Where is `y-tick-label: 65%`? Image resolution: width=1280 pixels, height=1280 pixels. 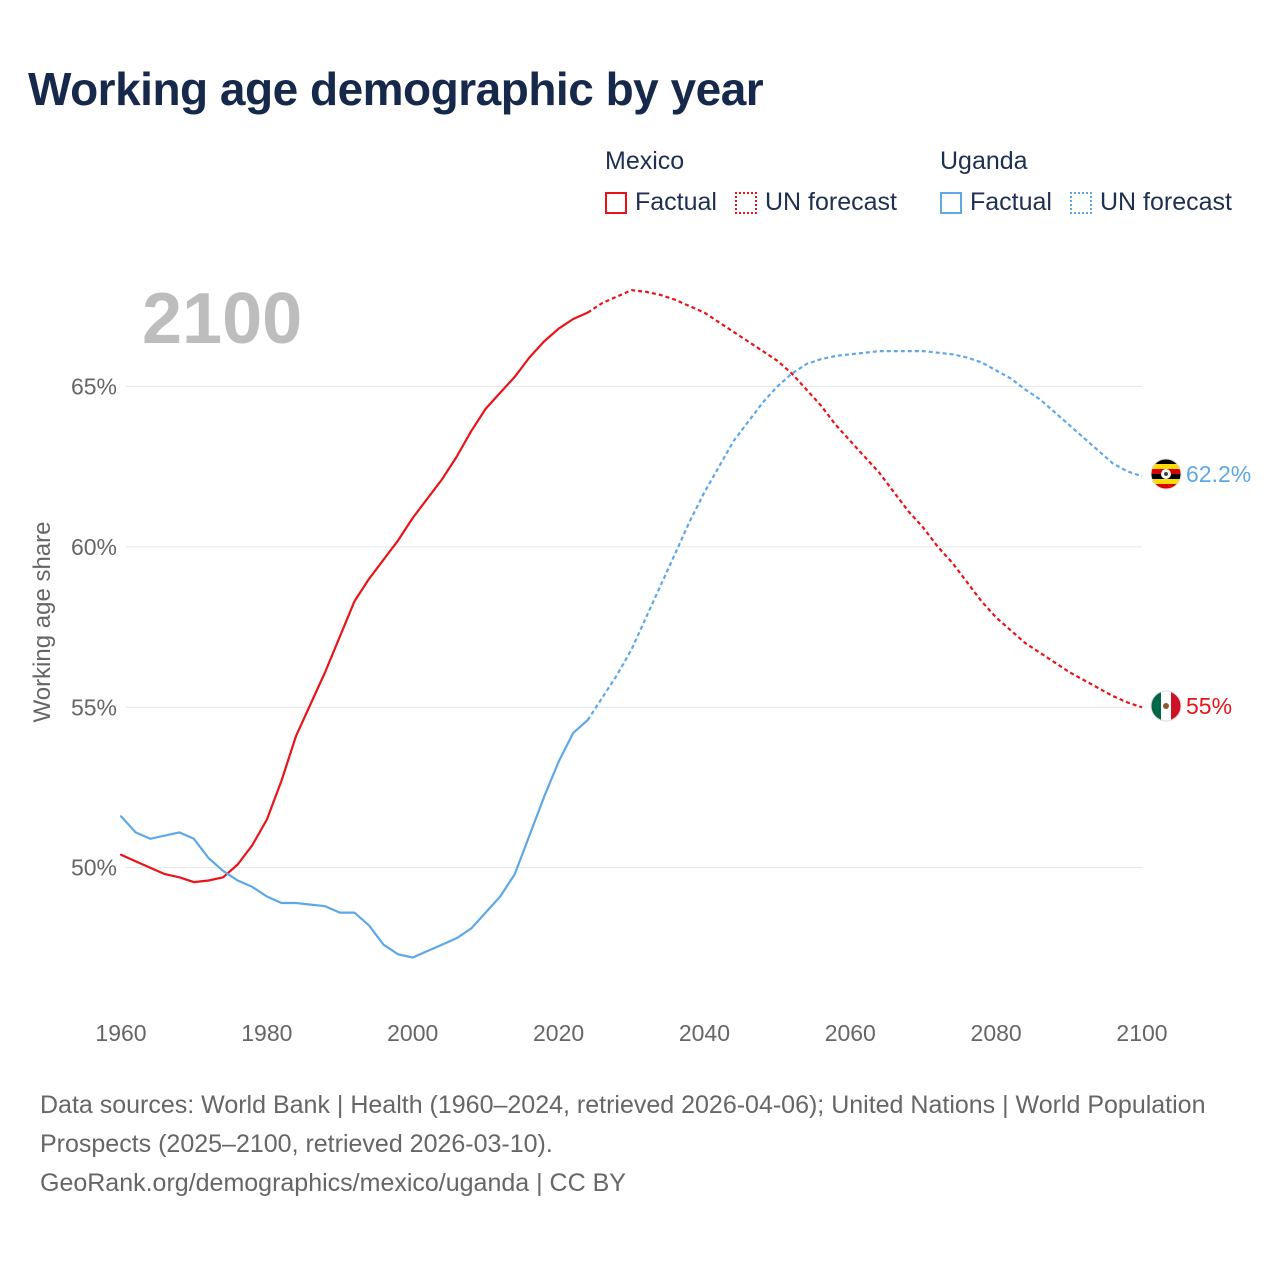
y-tick-label: 65% is located at coordinates (94, 386).